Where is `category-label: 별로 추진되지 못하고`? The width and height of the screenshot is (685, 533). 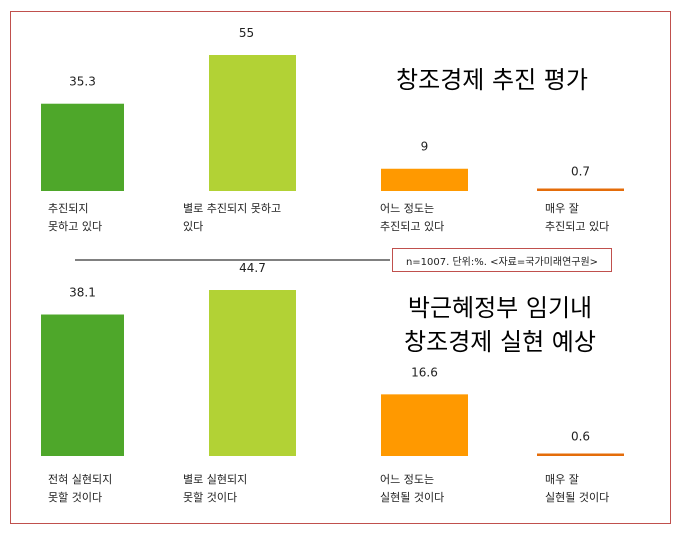 category-label: 별로 추진되지 못하고 is located at coordinates (232, 208).